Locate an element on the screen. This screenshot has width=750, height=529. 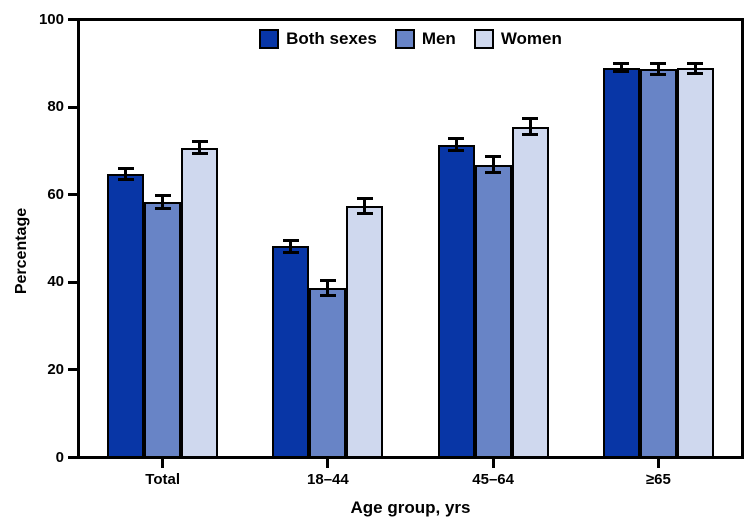
bar-men-Total is located at coordinates (163, 328).